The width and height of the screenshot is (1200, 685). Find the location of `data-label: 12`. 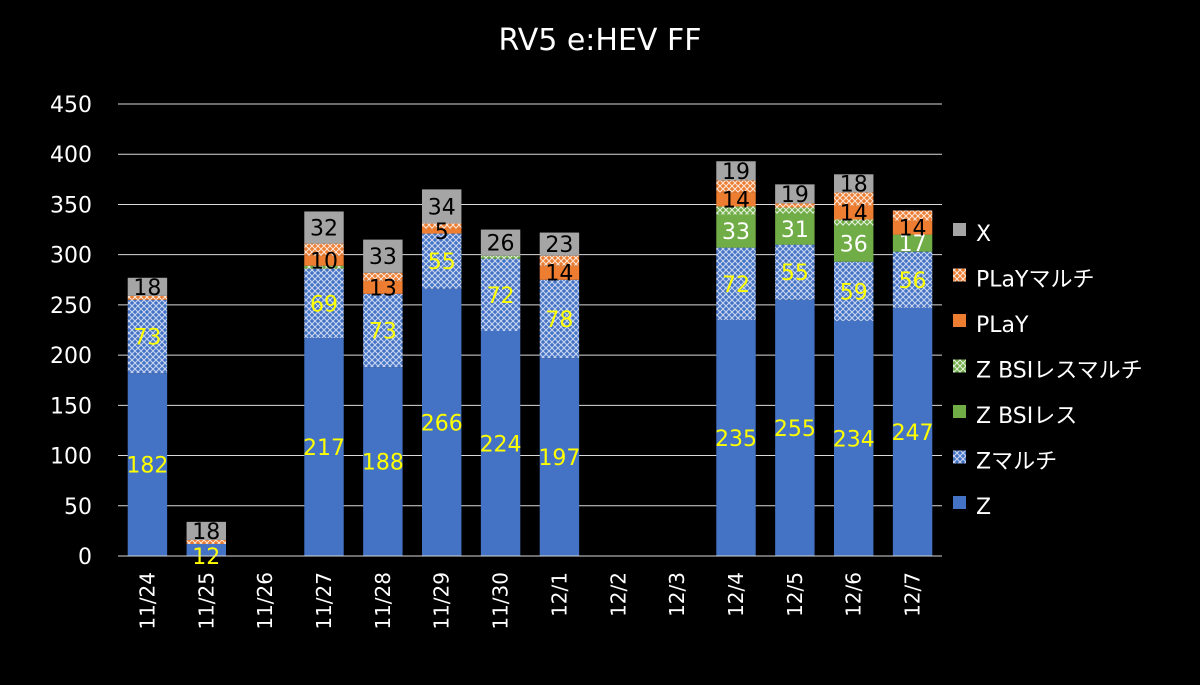

data-label: 12 is located at coordinates (206, 557).